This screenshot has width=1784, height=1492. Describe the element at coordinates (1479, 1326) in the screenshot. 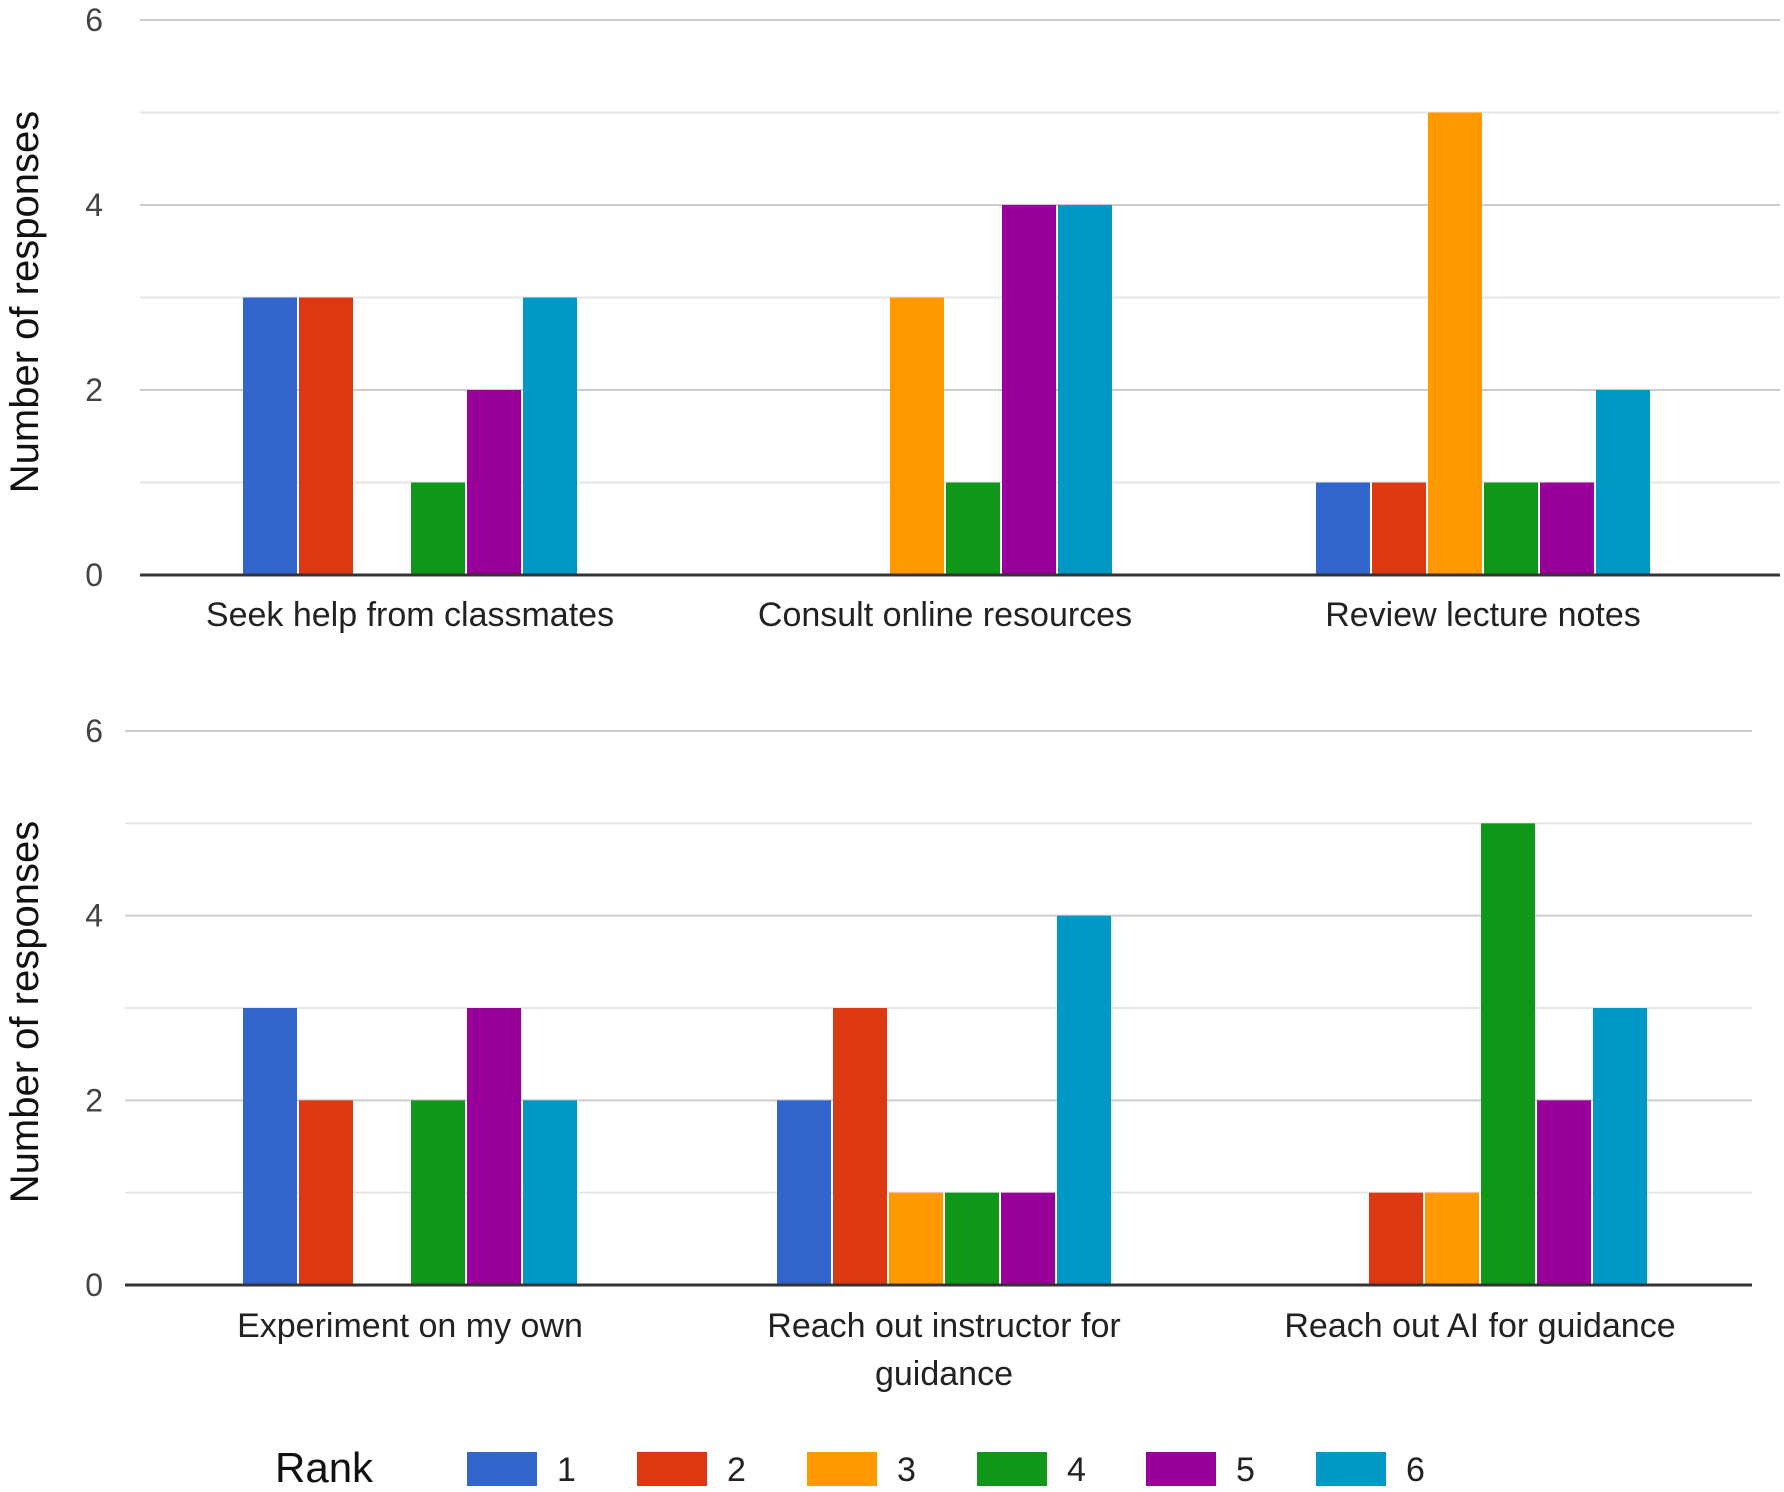

I see `category-label: Reach out AI for guidance` at that location.